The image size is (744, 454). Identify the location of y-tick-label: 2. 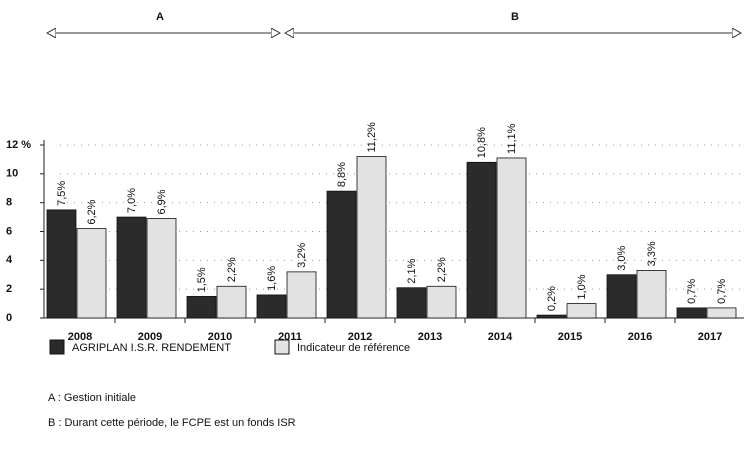
(9, 289).